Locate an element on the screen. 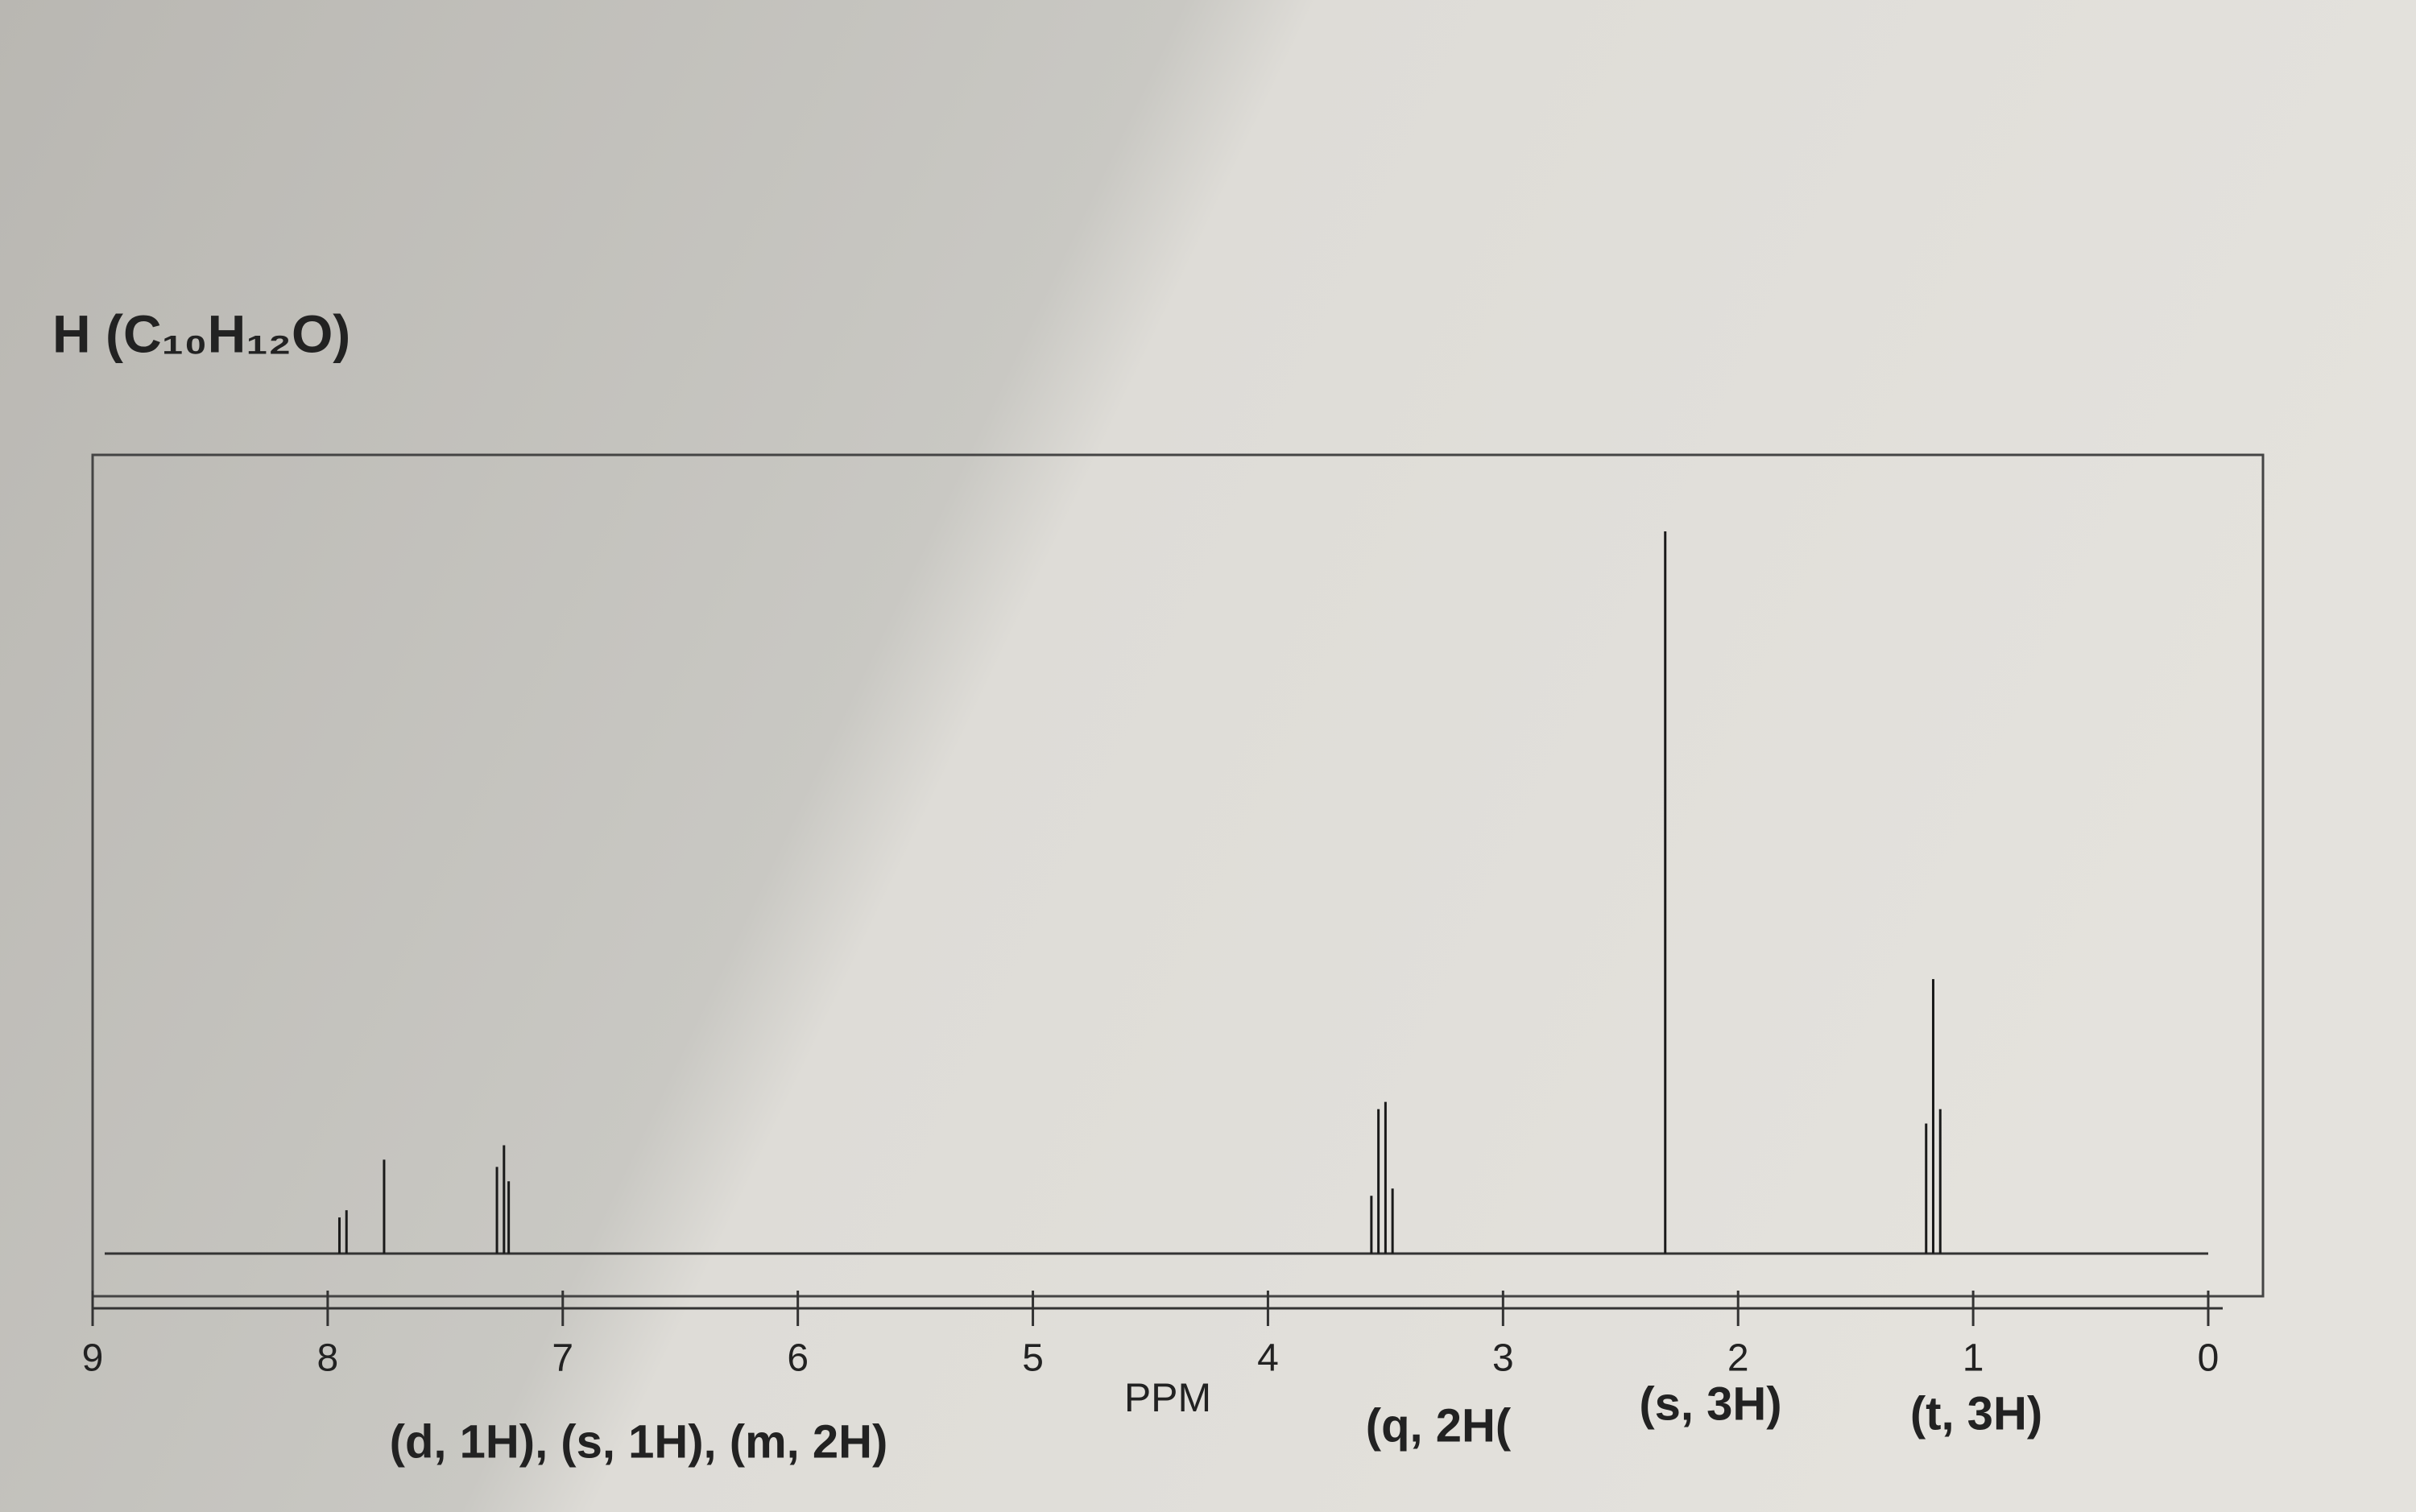 This screenshot has width=2416, height=1512. x-tick-label: 7 is located at coordinates (562, 1358).